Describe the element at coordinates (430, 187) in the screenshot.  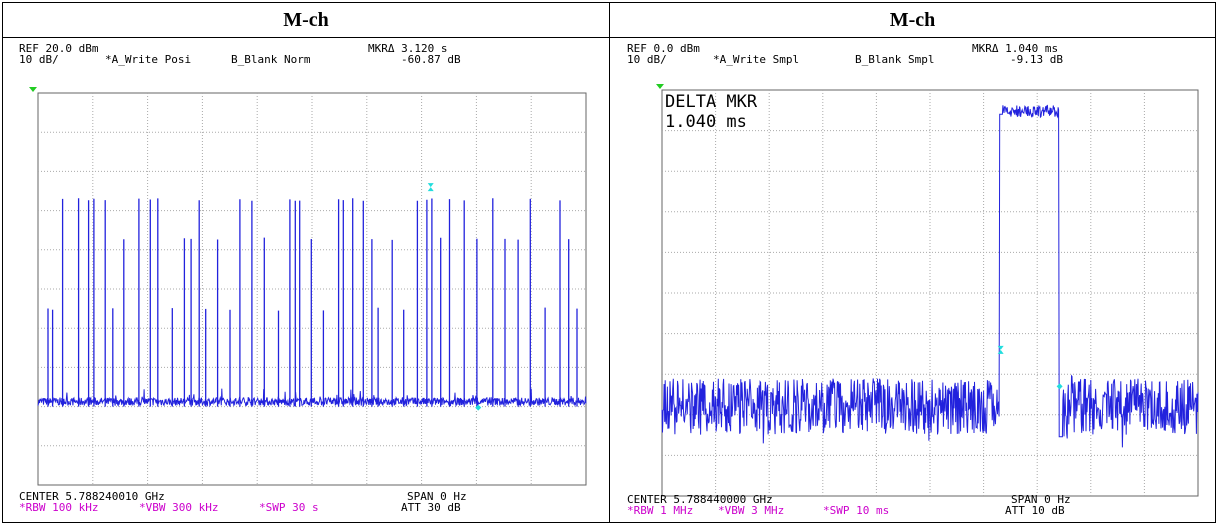
I see `left-delta-marker-ref` at that location.